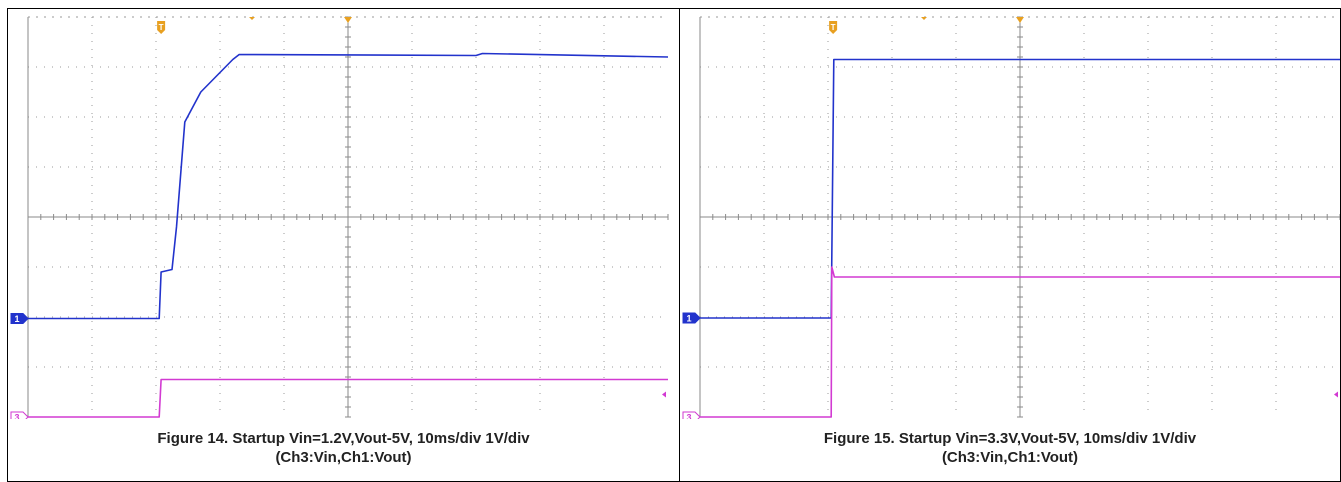  What do you see at coordinates (348, 398) in the screenshot?
I see `trace-ch3` at bounding box center [348, 398].